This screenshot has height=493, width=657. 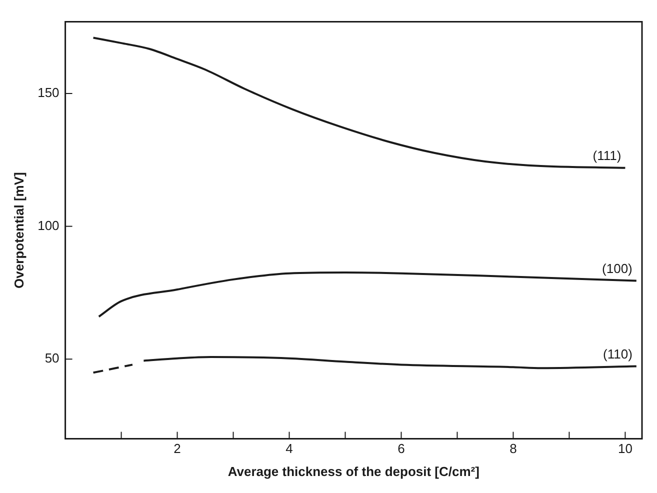 What do you see at coordinates (49, 92) in the screenshot?
I see `y-tick-label: 150` at bounding box center [49, 92].